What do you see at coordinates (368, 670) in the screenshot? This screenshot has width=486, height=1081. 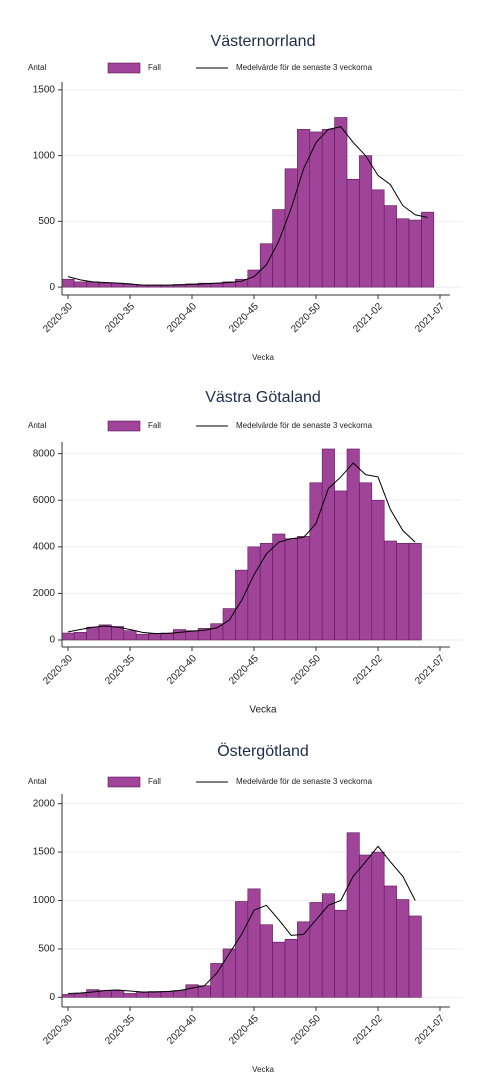 I see `x-tick-label: 2021-02` at bounding box center [368, 670].